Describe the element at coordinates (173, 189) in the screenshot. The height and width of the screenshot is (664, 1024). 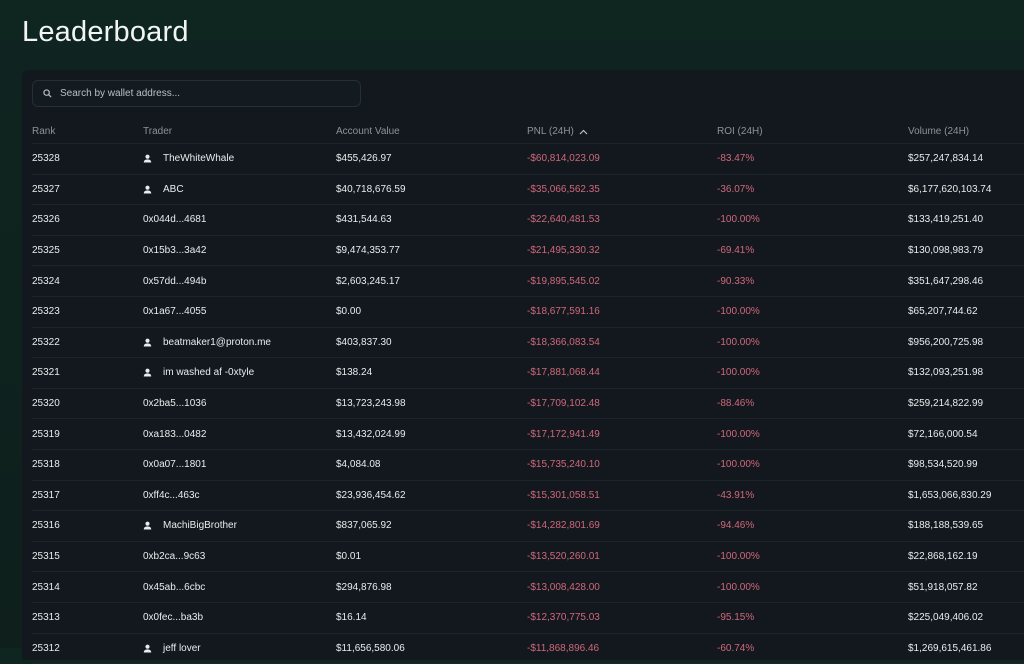
I see `trader-name: ABC` at that location.